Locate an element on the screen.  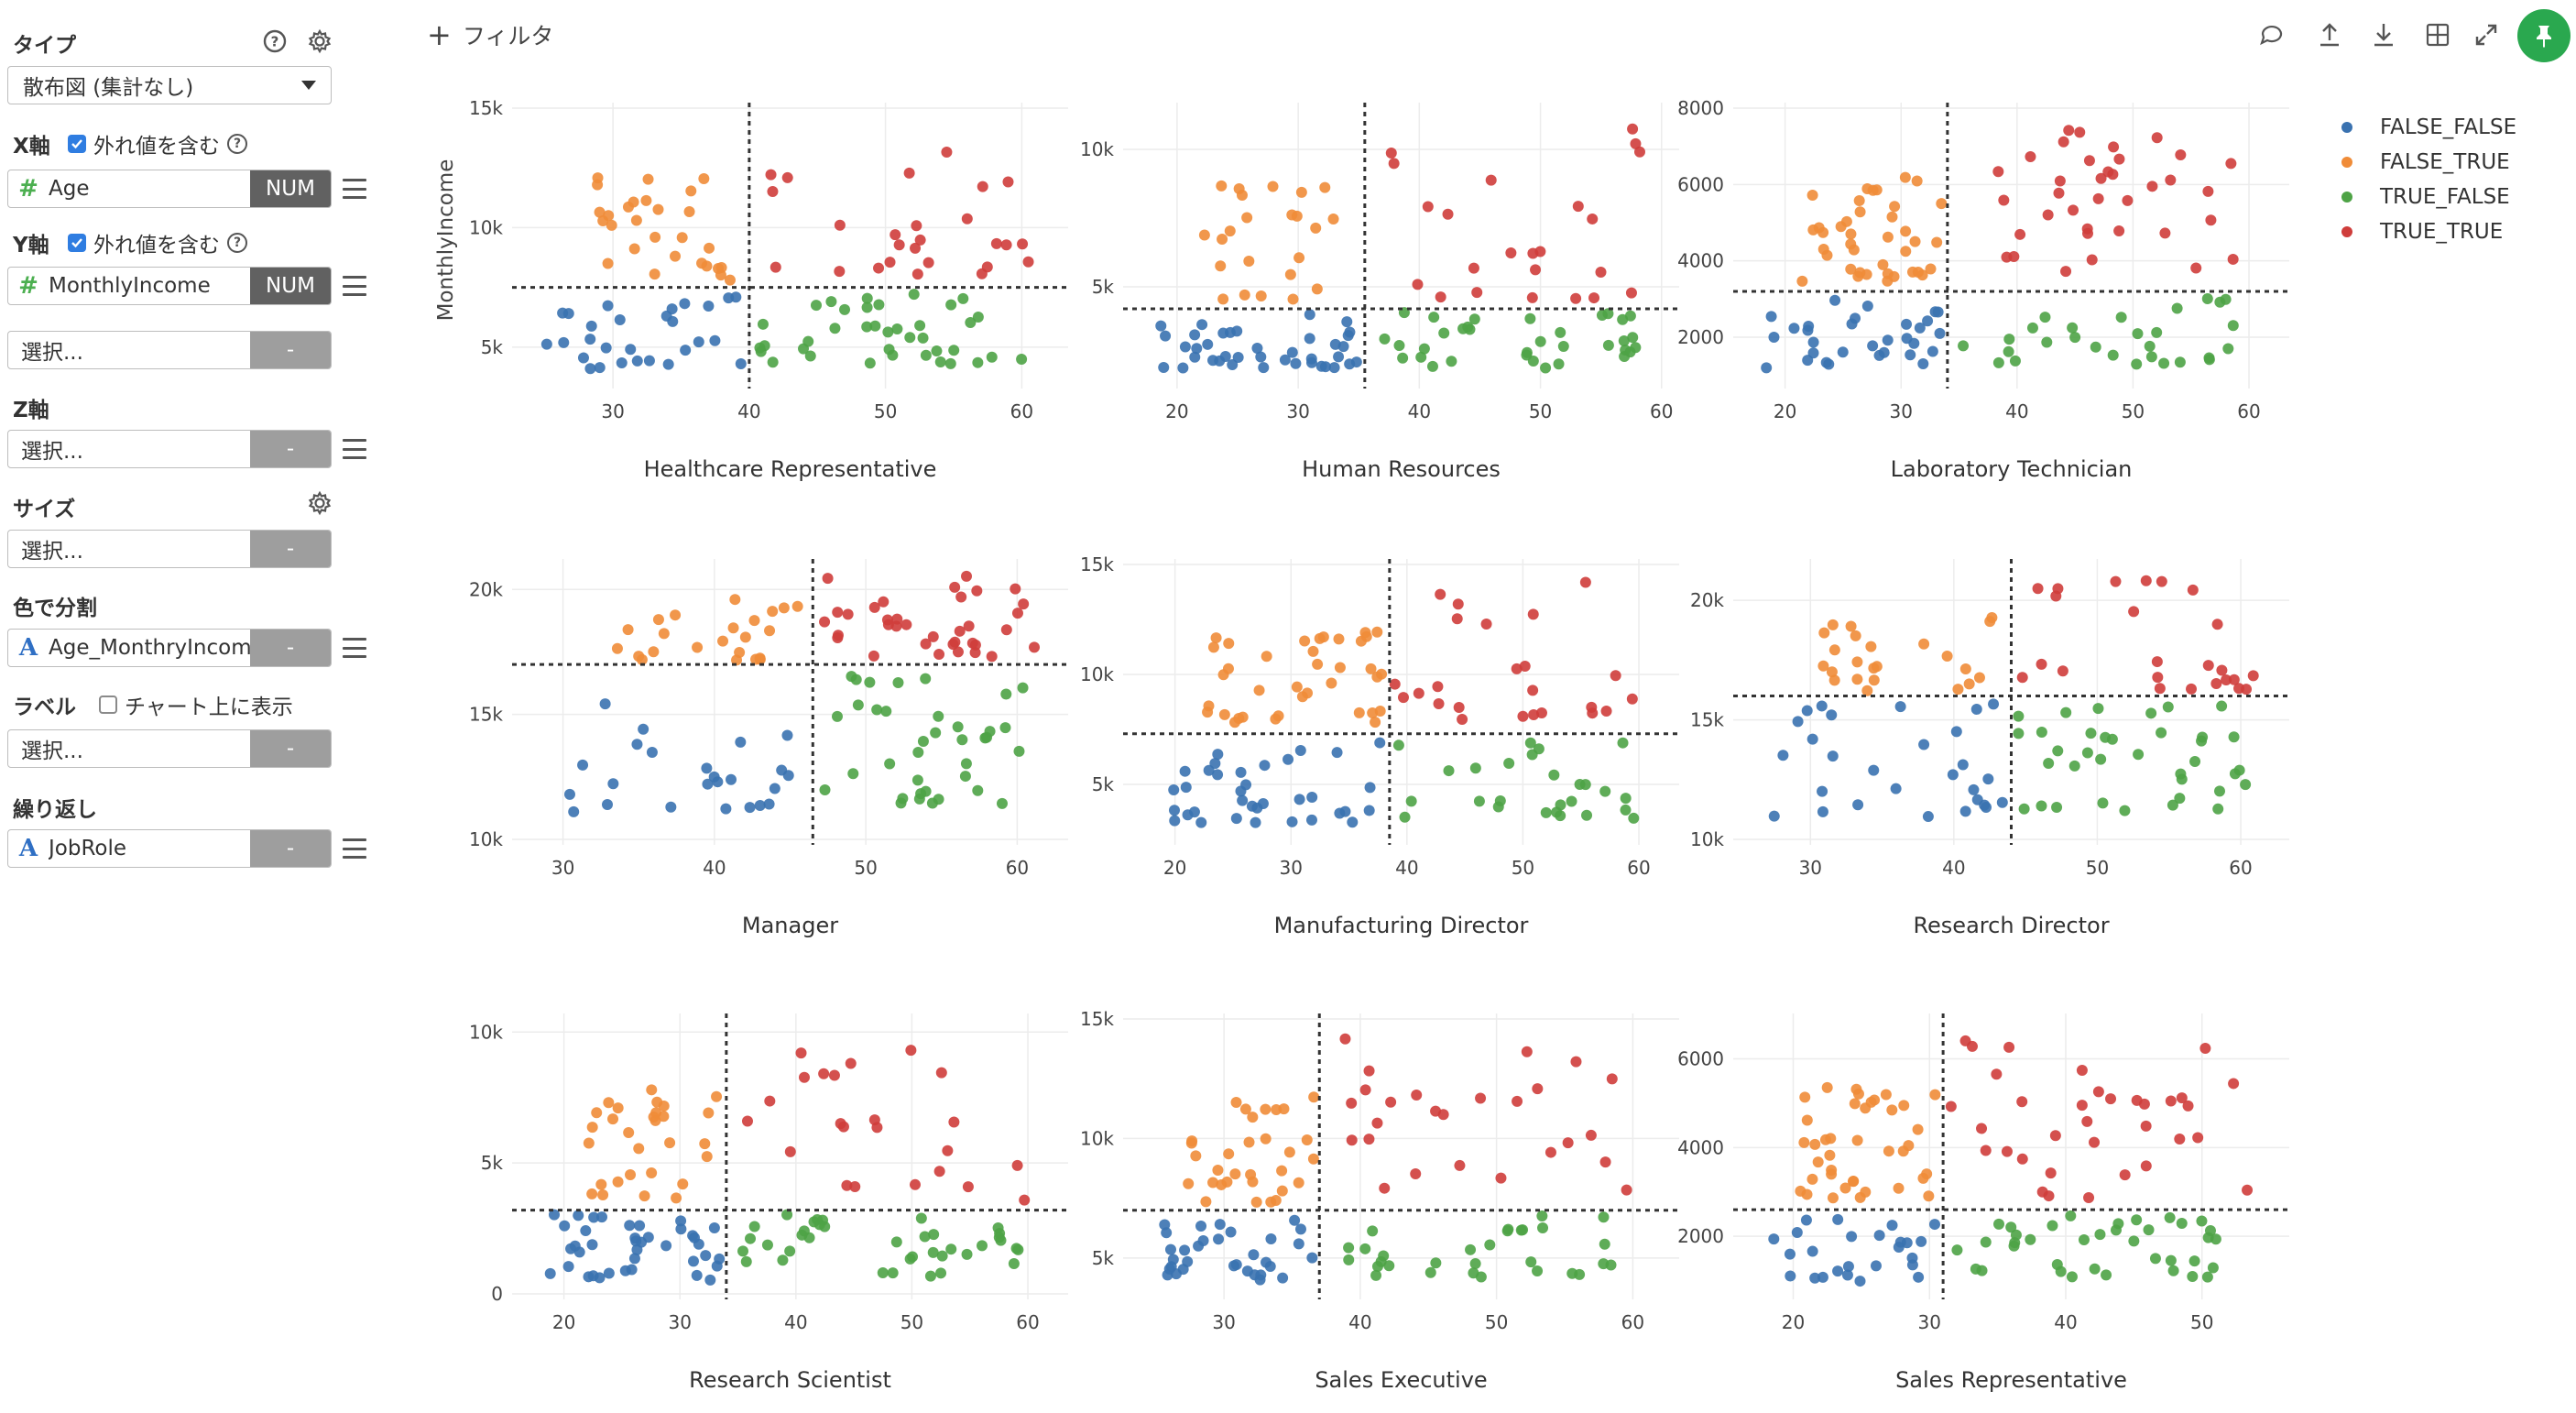
size-select: 選択... - is located at coordinates (170, 549).